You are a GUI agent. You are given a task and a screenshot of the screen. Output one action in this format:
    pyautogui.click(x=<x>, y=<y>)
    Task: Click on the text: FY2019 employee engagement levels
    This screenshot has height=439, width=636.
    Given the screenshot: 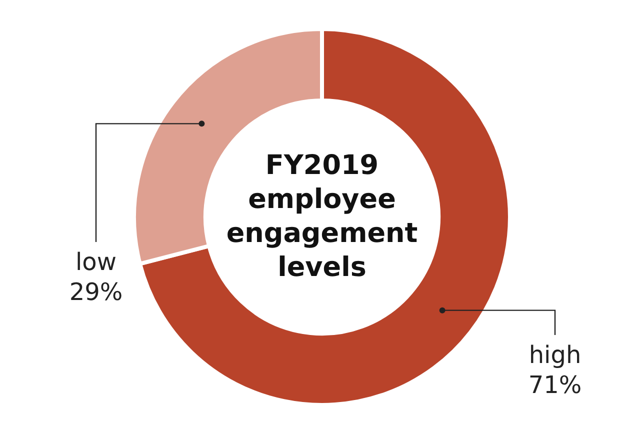 What is the action you would take?
    pyautogui.click(x=322, y=217)
    